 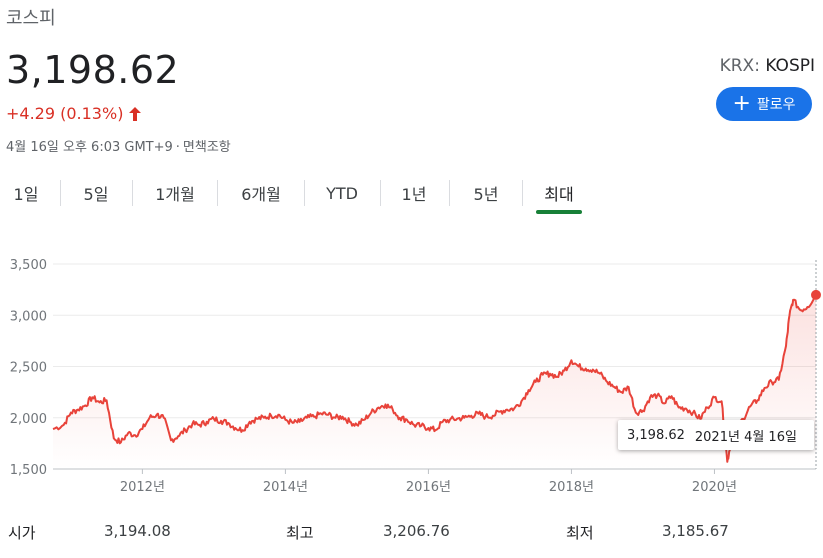 What do you see at coordinates (745, 437) in the screenshot?
I see `tooltip-date: 2021년 4월 16일` at bounding box center [745, 437].